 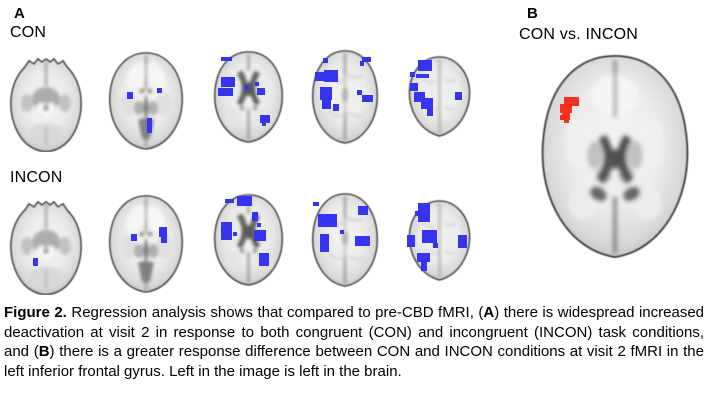 What do you see at coordinates (19, 13) in the screenshot?
I see `figure-panel-a-label: A` at bounding box center [19, 13].